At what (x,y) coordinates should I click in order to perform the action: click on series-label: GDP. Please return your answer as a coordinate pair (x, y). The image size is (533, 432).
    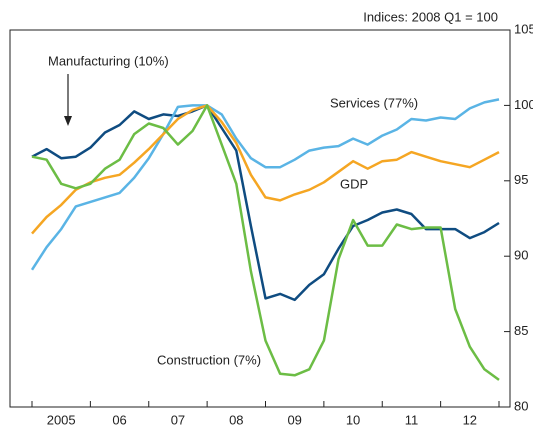
    Looking at the image, I should click on (354, 183).